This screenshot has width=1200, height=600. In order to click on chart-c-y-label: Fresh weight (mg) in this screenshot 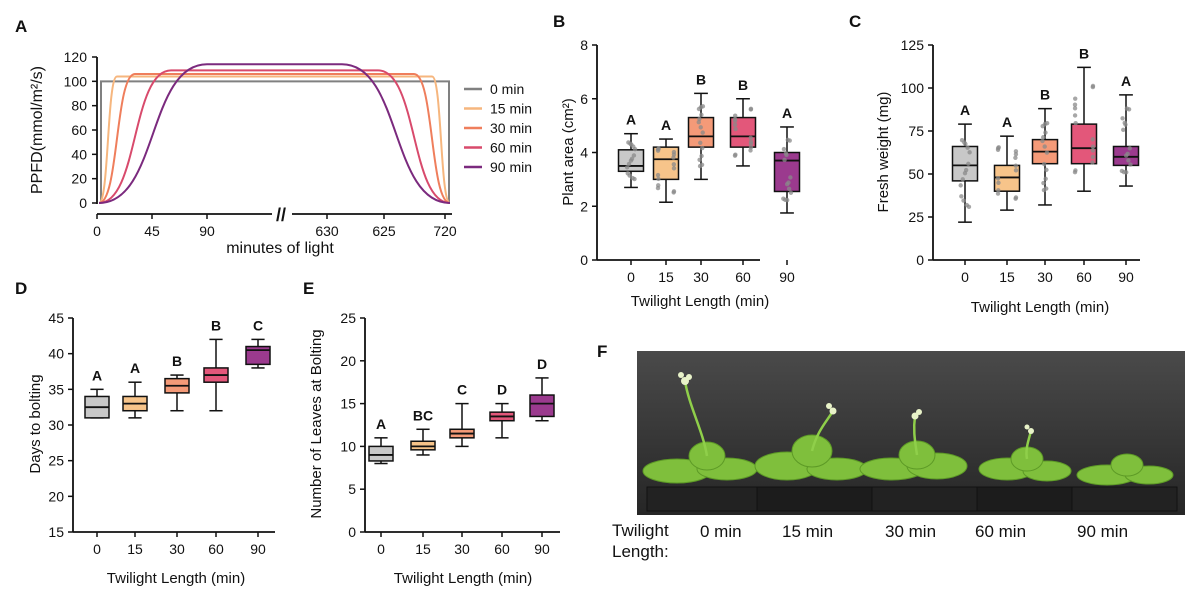, I will do `click(883, 152)`.